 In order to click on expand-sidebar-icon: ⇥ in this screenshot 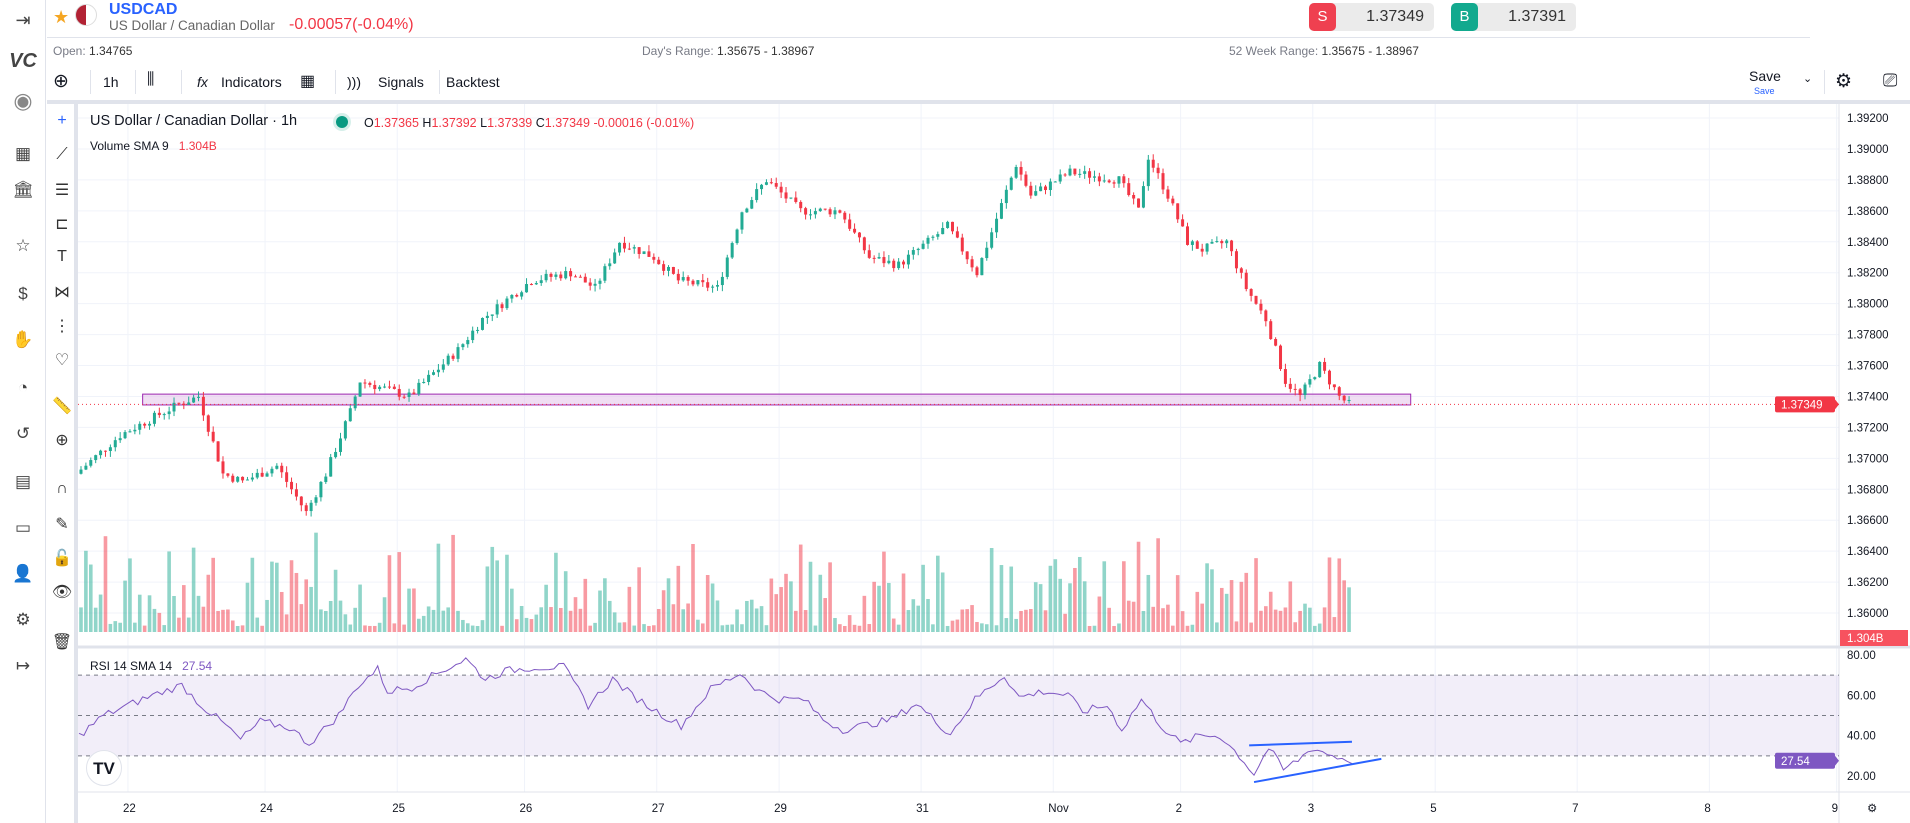, I will do `click(23, 20)`.